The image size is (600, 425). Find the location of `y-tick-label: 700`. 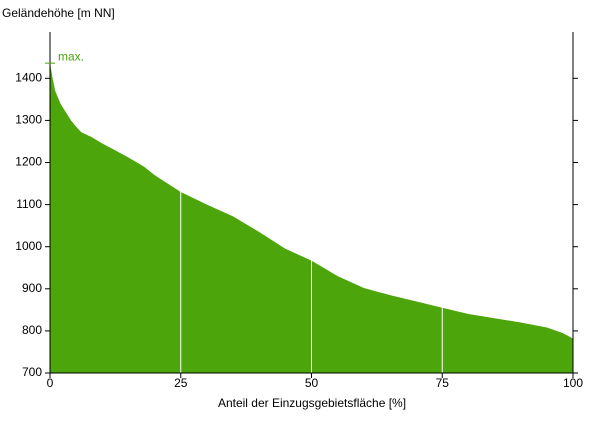

y-tick-label: 700 is located at coordinates (32, 372).